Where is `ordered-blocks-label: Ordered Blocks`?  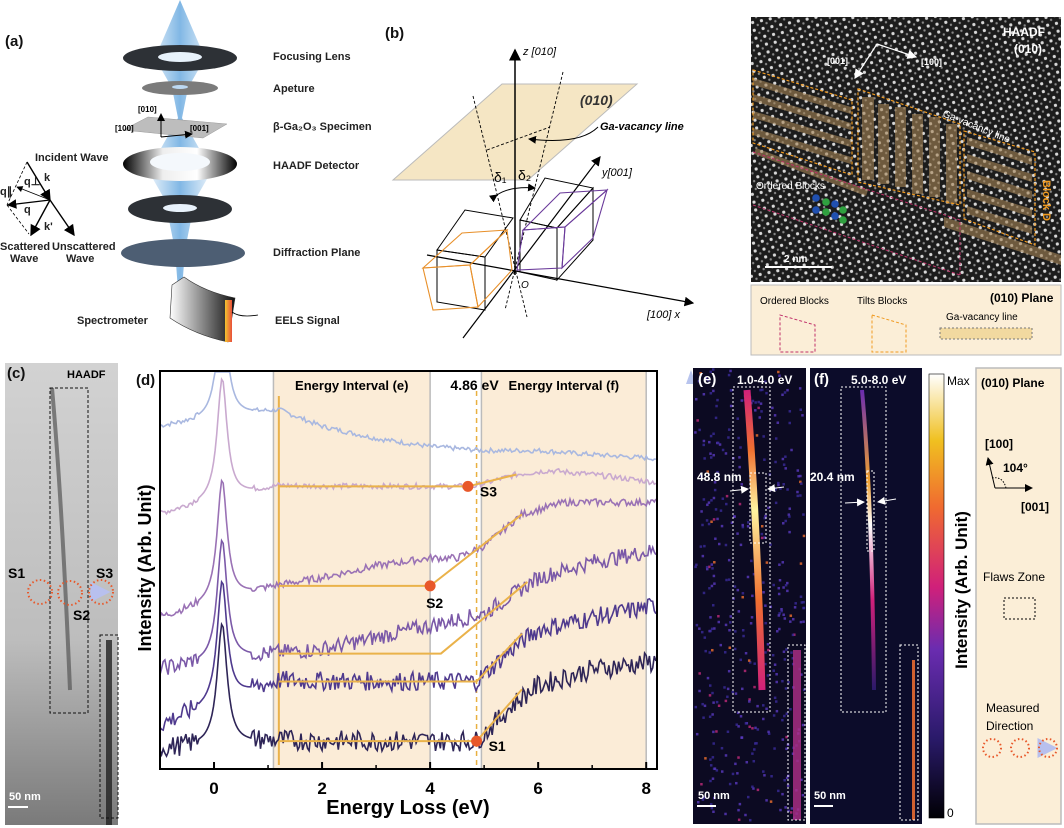 ordered-blocks-label: Ordered Blocks is located at coordinates (790, 186).